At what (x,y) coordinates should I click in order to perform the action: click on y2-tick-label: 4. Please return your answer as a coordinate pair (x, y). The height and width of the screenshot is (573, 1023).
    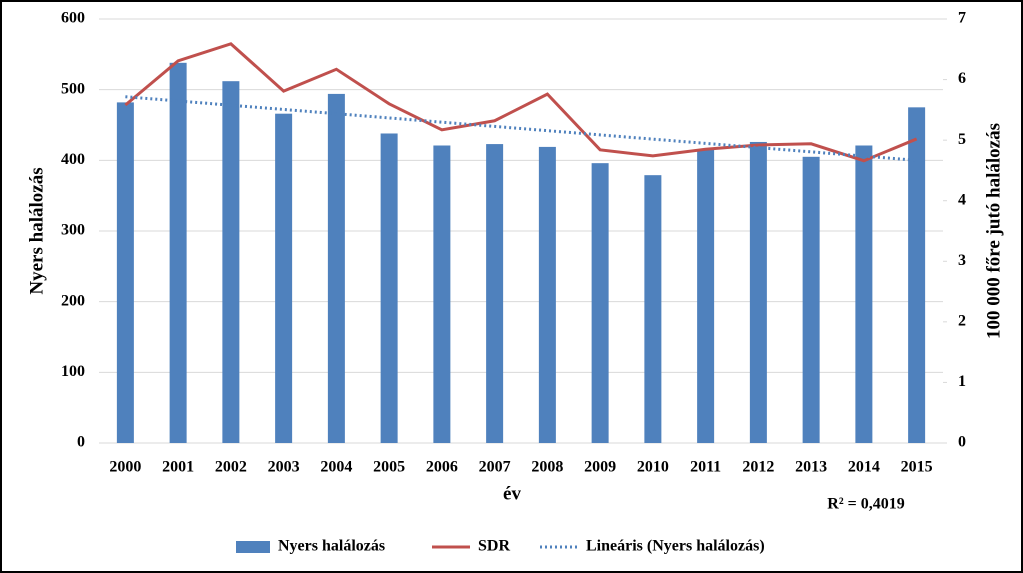
    Looking at the image, I should click on (962, 199).